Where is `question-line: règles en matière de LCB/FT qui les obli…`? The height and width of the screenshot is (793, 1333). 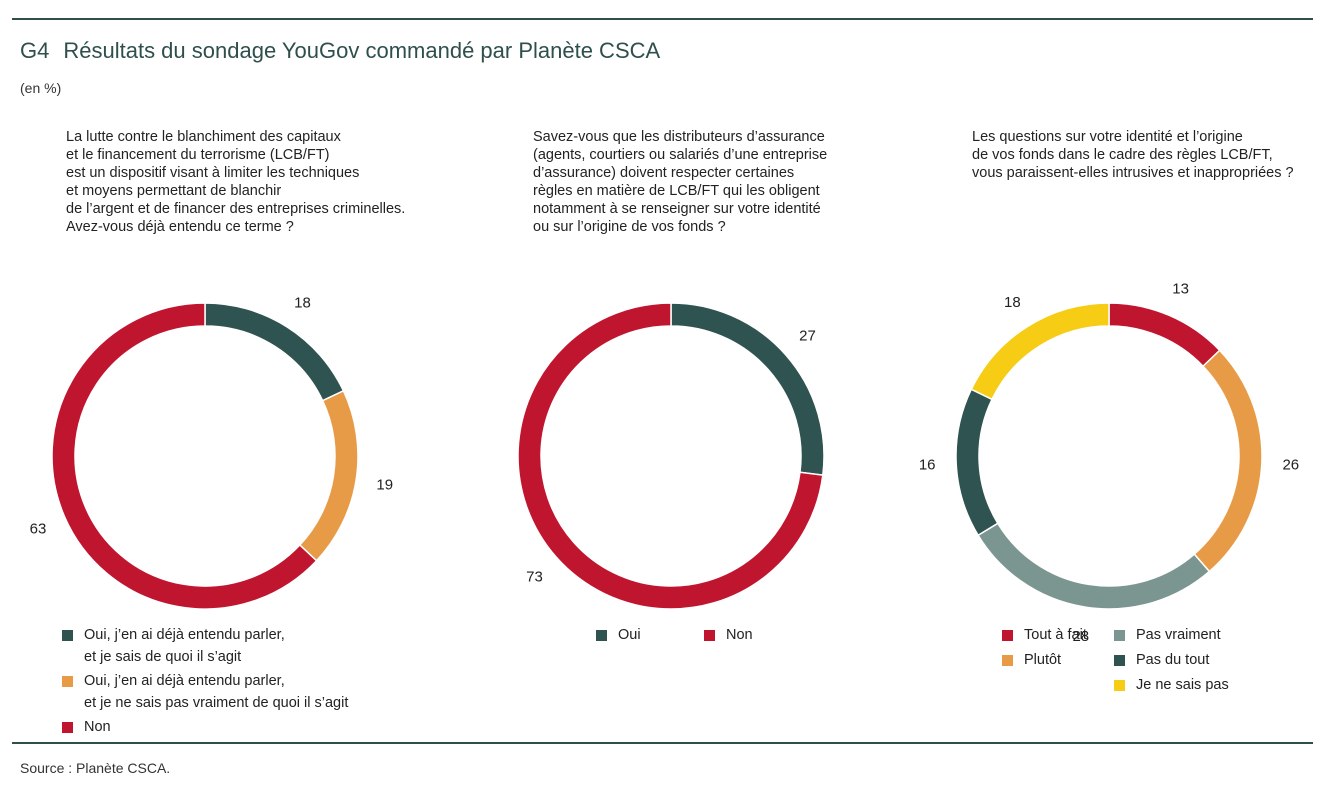 question-line: règles en matière de LCB/FT qui les obli… is located at coordinates (676, 191).